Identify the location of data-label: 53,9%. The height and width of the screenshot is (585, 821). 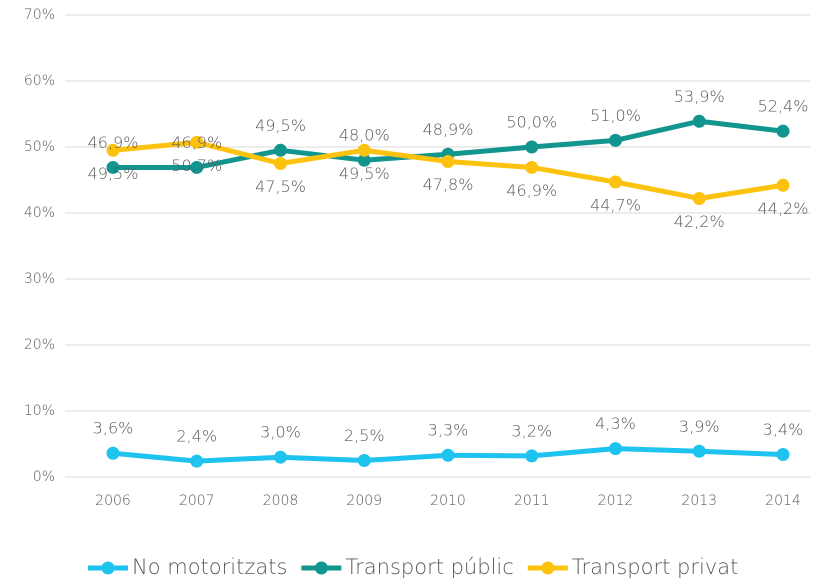
(699, 96).